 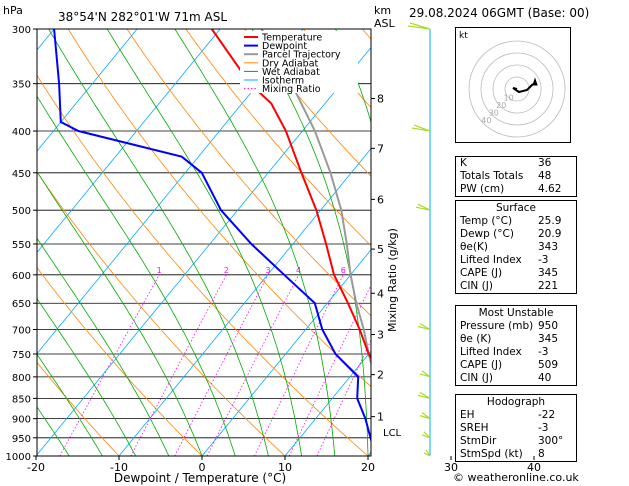 I want to click on indices-table: K 36 Totals Totals 48 PW (cm) 4.62, so click(x=516, y=176).